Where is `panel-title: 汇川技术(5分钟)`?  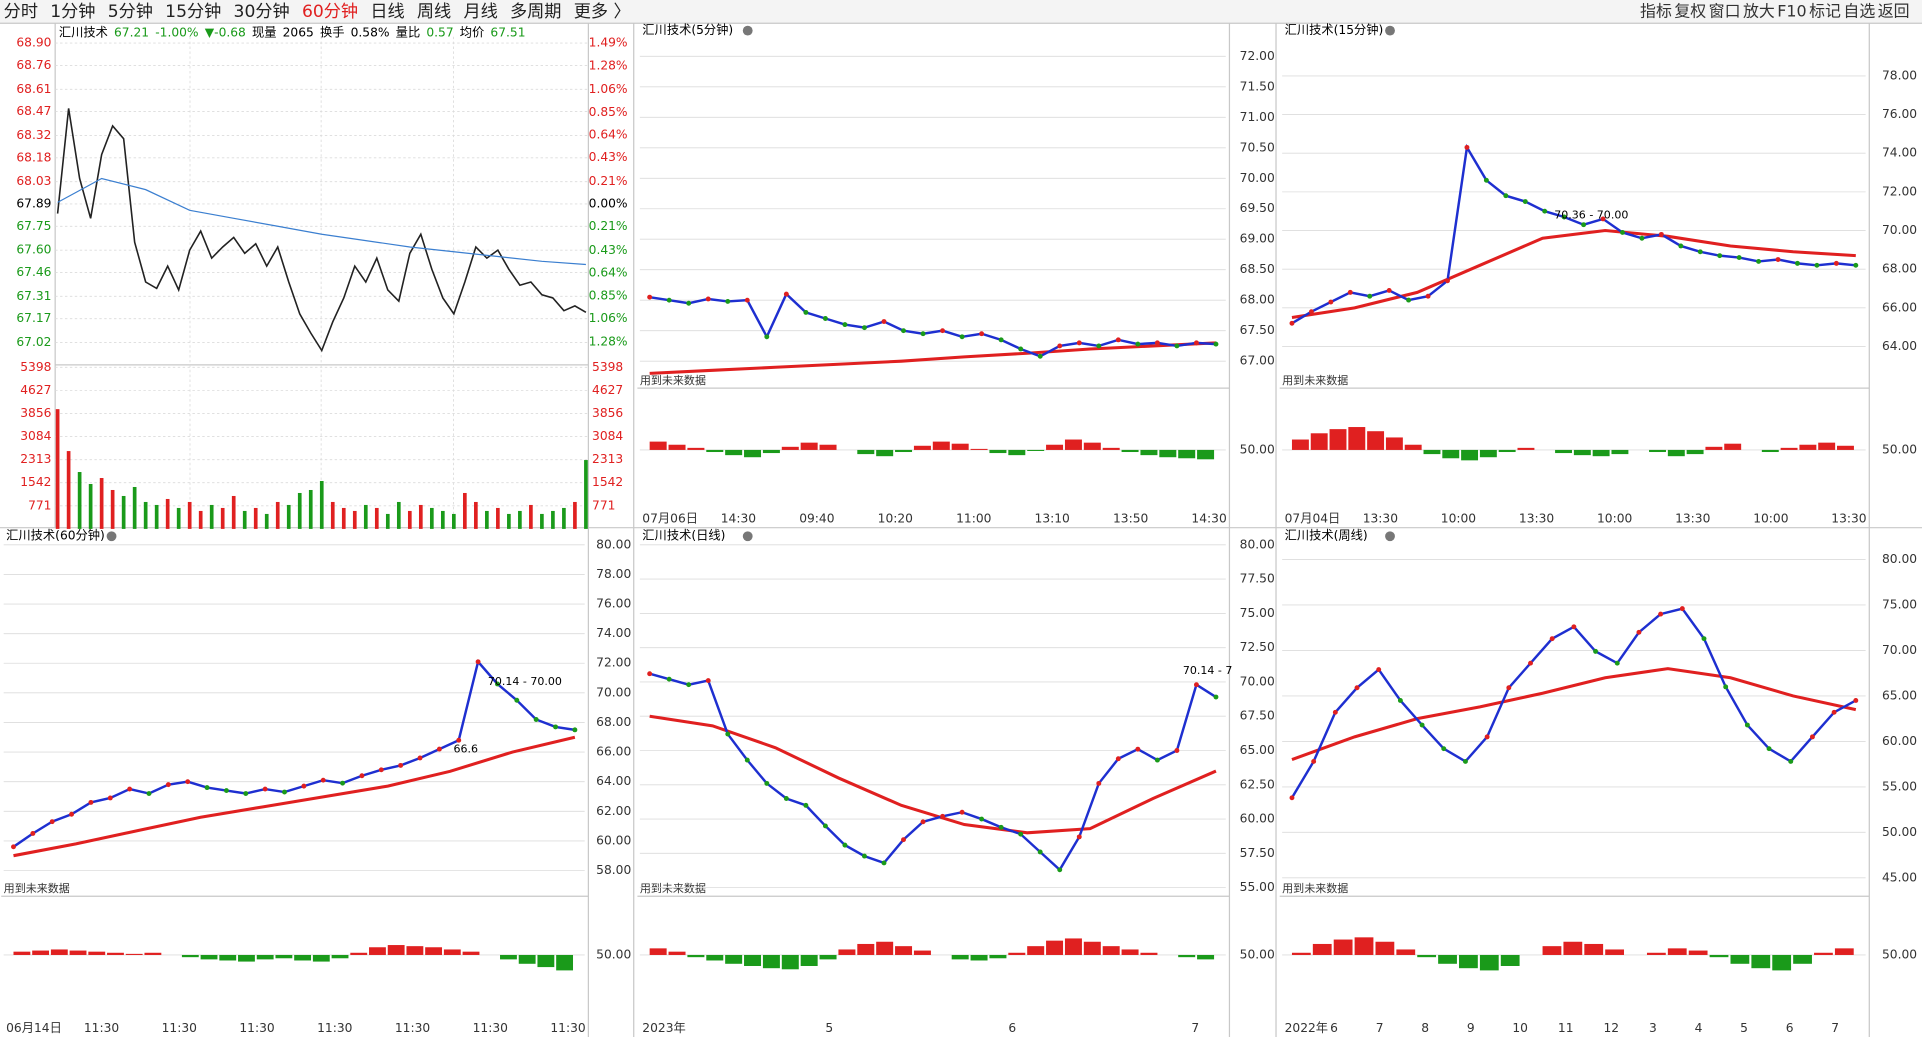
panel-title: 汇川技术(5分钟) is located at coordinates (687, 29).